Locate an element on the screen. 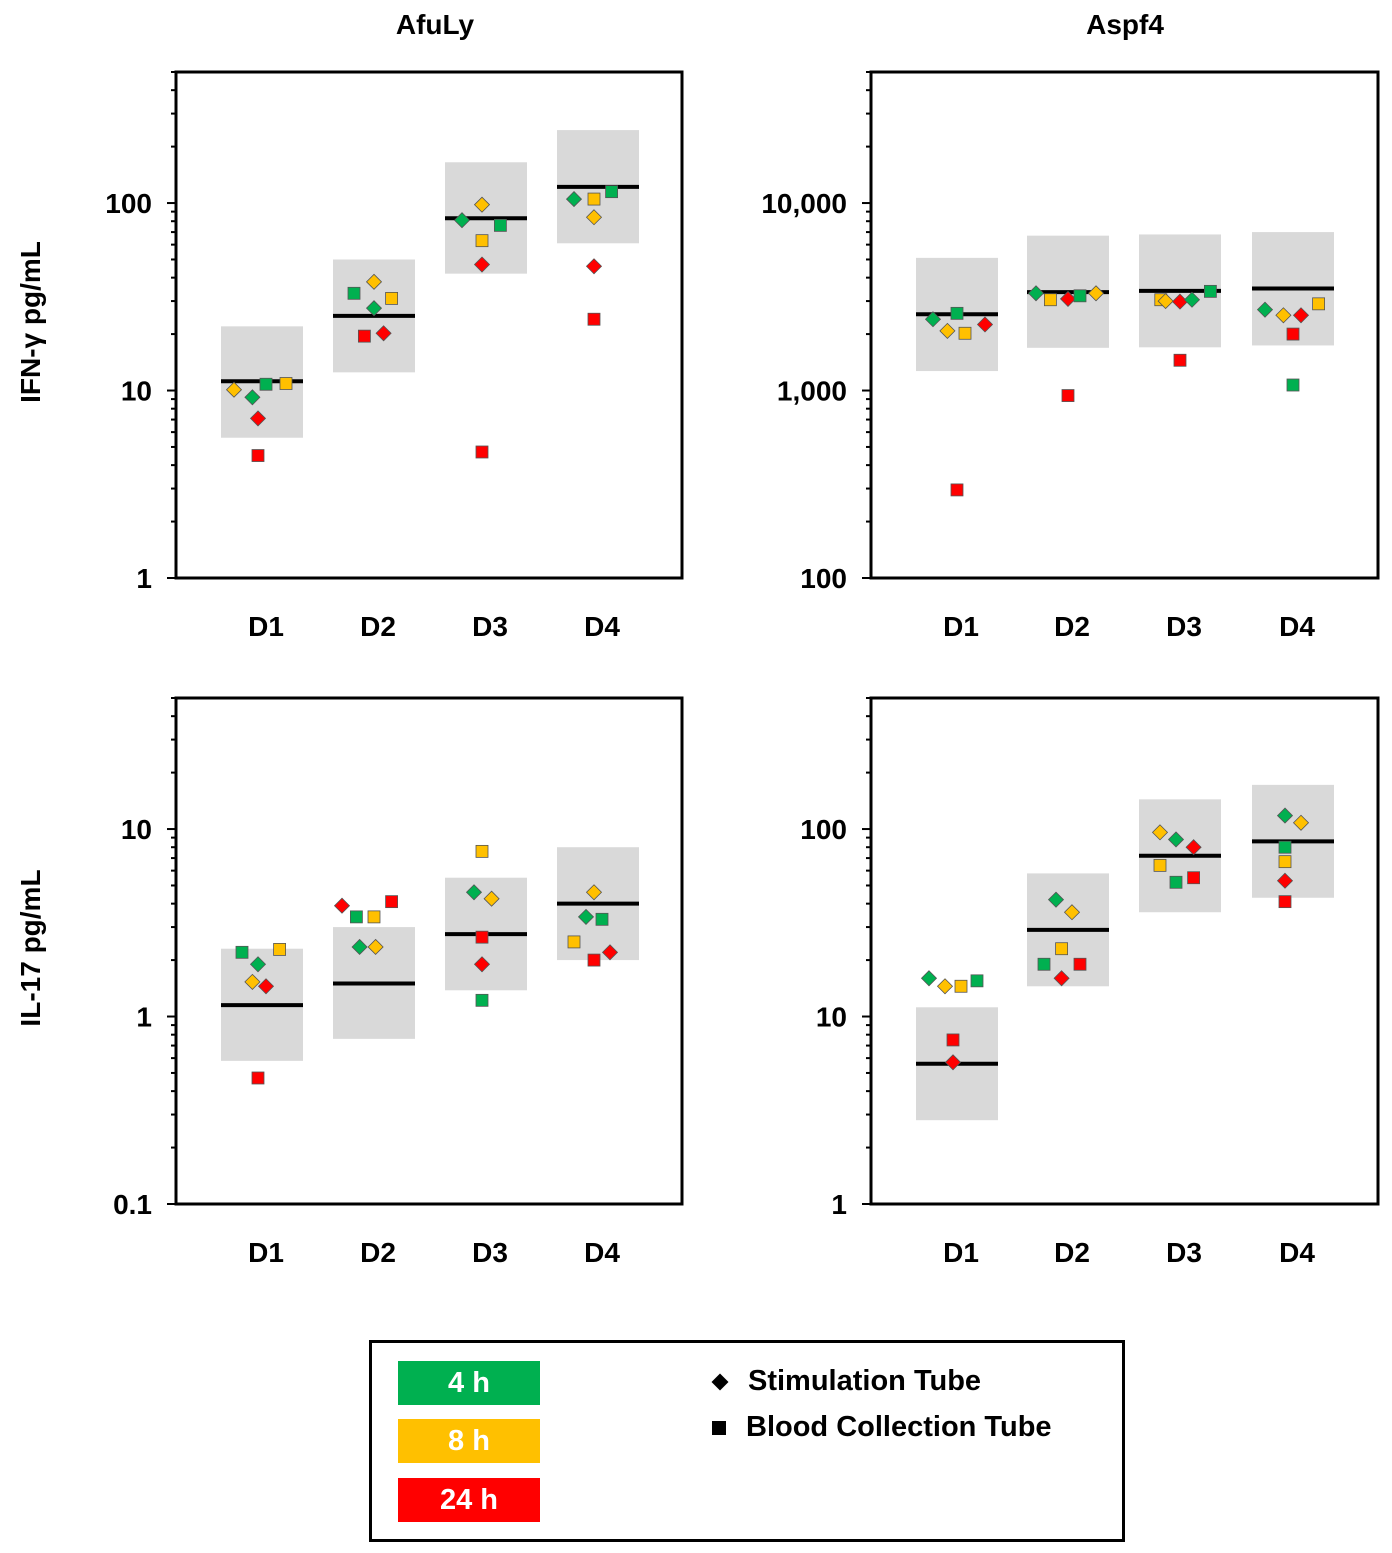  legend-item-blood-collection-tube: Blood Collection Tube is located at coordinates (882, 1427).